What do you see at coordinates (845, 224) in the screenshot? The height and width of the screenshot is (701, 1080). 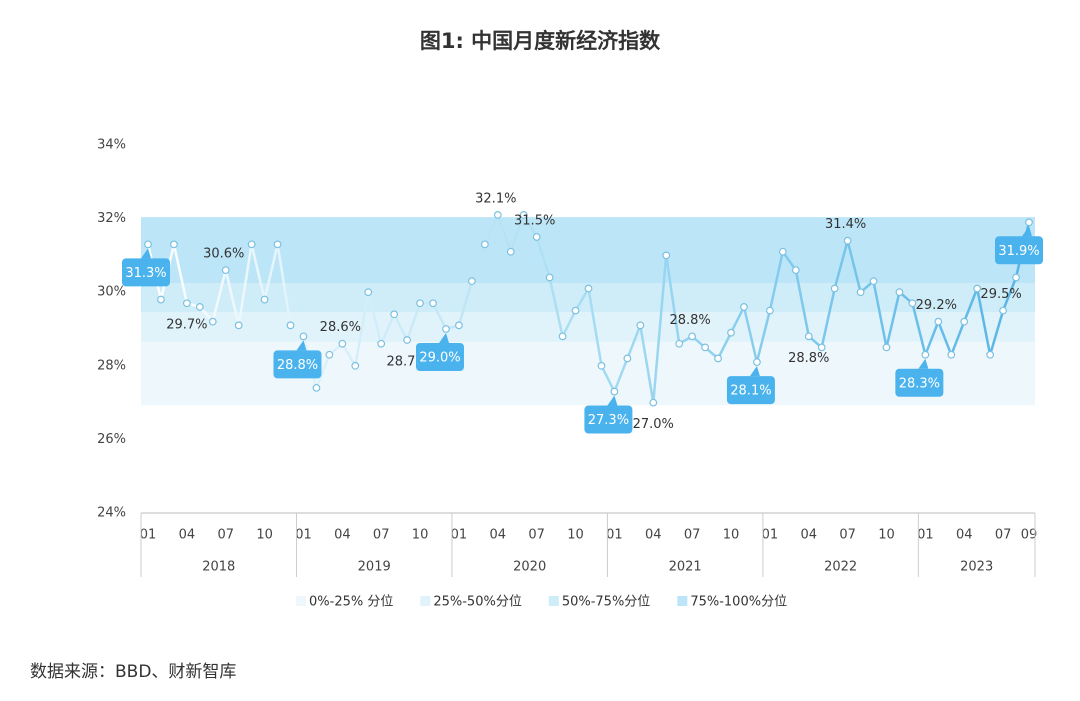 I see `data-label: 31.4%` at bounding box center [845, 224].